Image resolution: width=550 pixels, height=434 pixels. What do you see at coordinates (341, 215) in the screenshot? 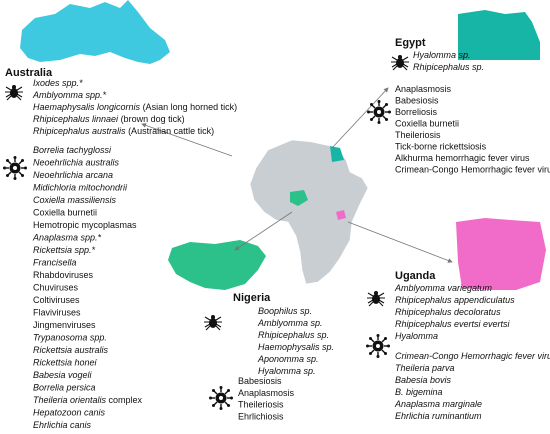
I see `uganda-highlight` at bounding box center [341, 215].